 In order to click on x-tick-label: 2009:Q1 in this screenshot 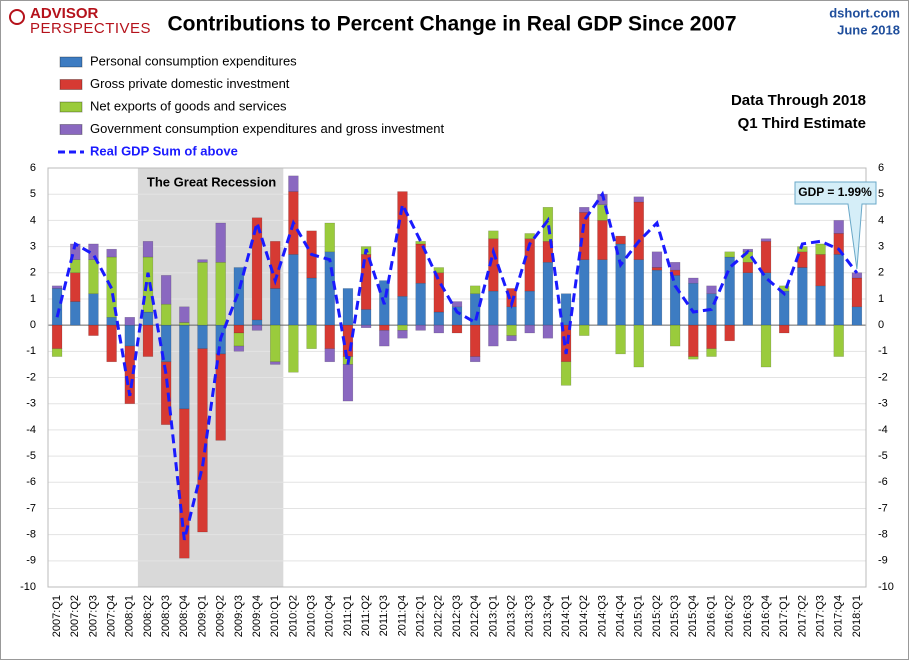, I will do `click(202, 616)`.